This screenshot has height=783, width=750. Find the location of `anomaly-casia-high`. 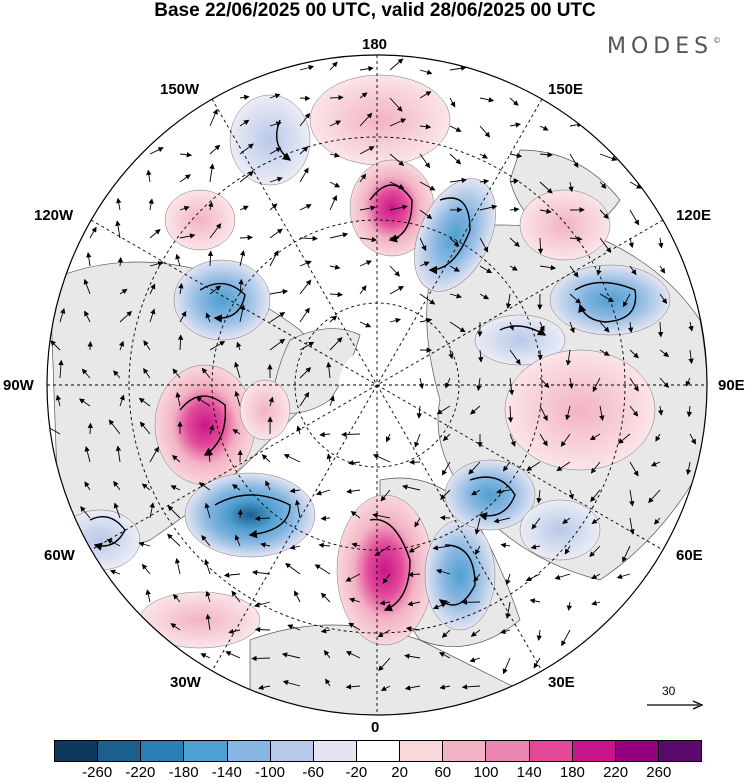

anomaly-casia-high is located at coordinates (580, 410).